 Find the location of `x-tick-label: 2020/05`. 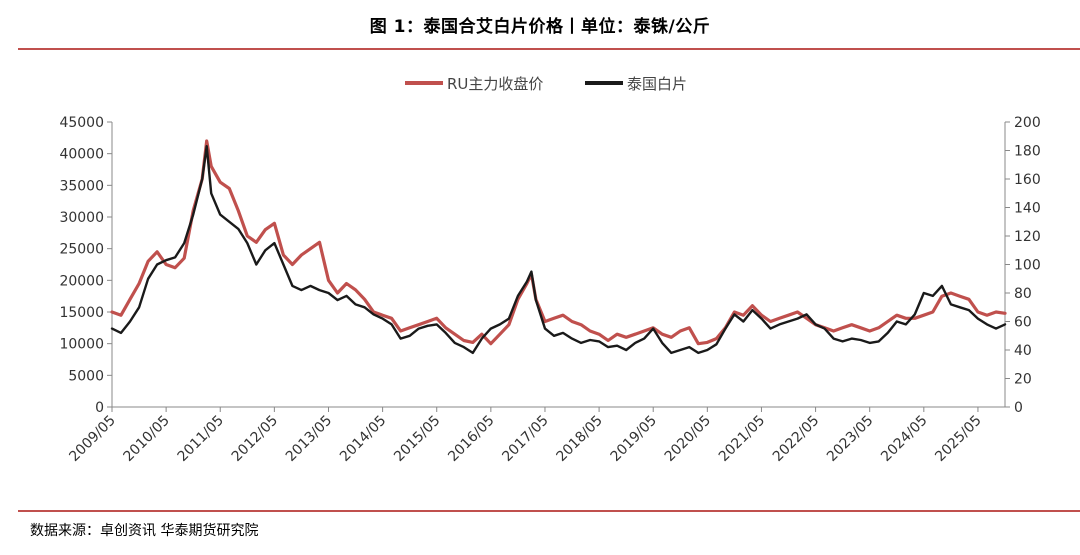

x-tick-label: 2020/05 is located at coordinates (688, 439).